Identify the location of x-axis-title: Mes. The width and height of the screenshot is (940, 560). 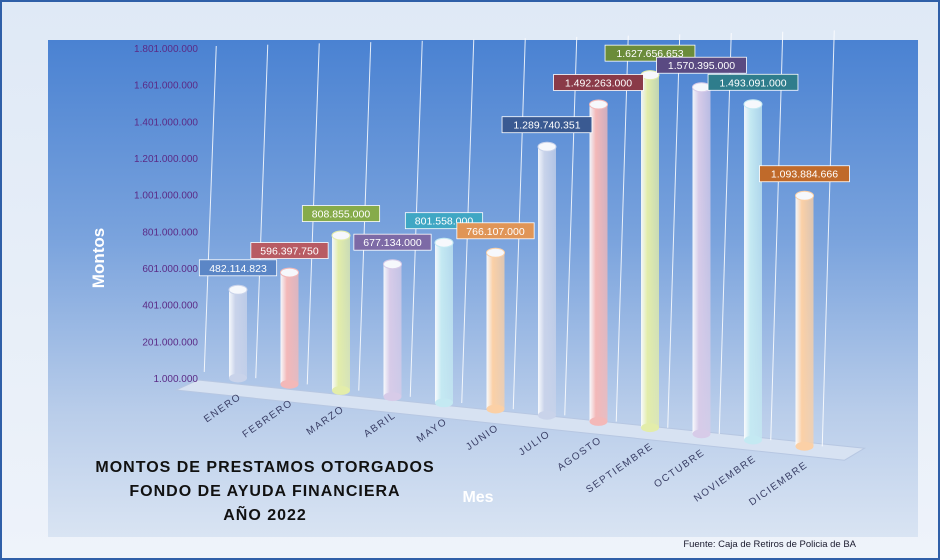
(477, 497).